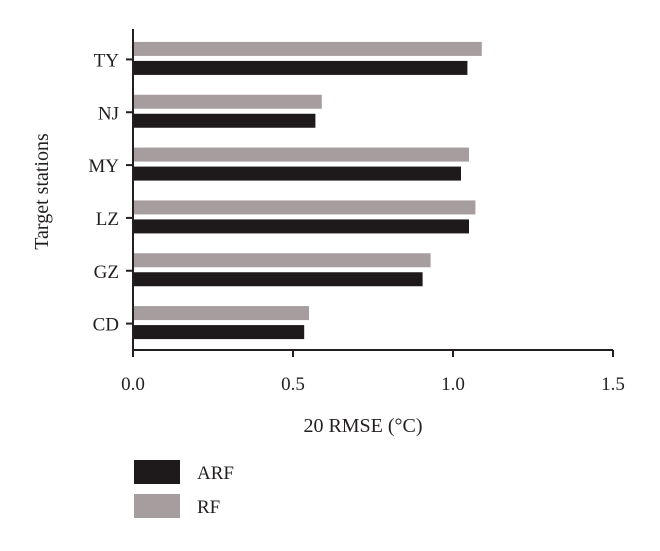 This screenshot has height=551, width=660. Describe the element at coordinates (208, 507) in the screenshot. I see `legend-label-rf: RF` at that location.